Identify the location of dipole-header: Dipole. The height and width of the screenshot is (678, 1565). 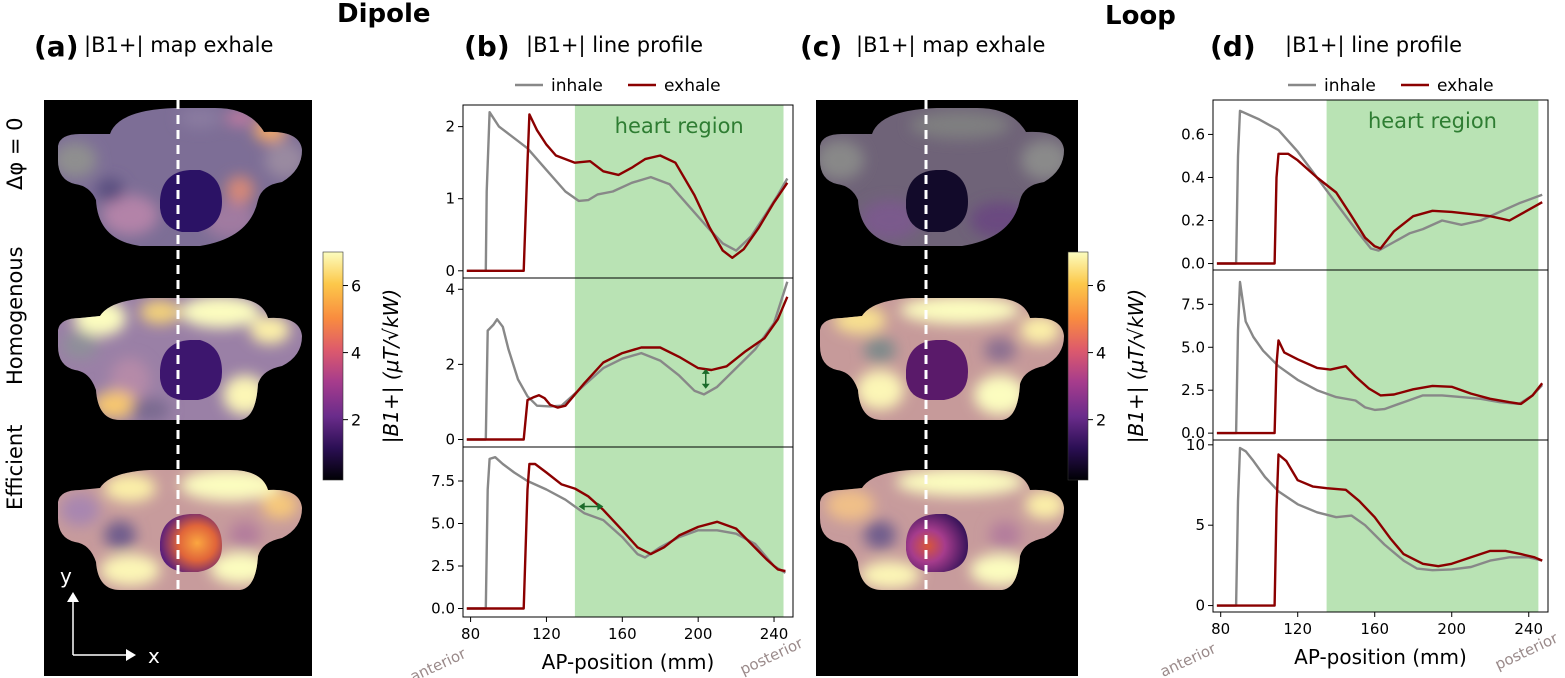
(384, 14).